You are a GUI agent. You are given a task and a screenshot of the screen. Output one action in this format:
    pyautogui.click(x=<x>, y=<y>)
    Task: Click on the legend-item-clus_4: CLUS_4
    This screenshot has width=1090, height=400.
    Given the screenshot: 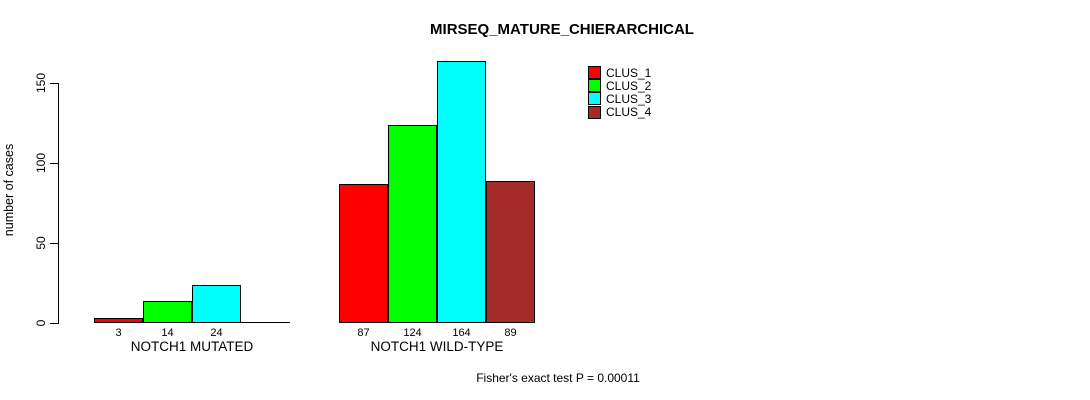 What is the action you would take?
    pyautogui.click(x=620, y=112)
    